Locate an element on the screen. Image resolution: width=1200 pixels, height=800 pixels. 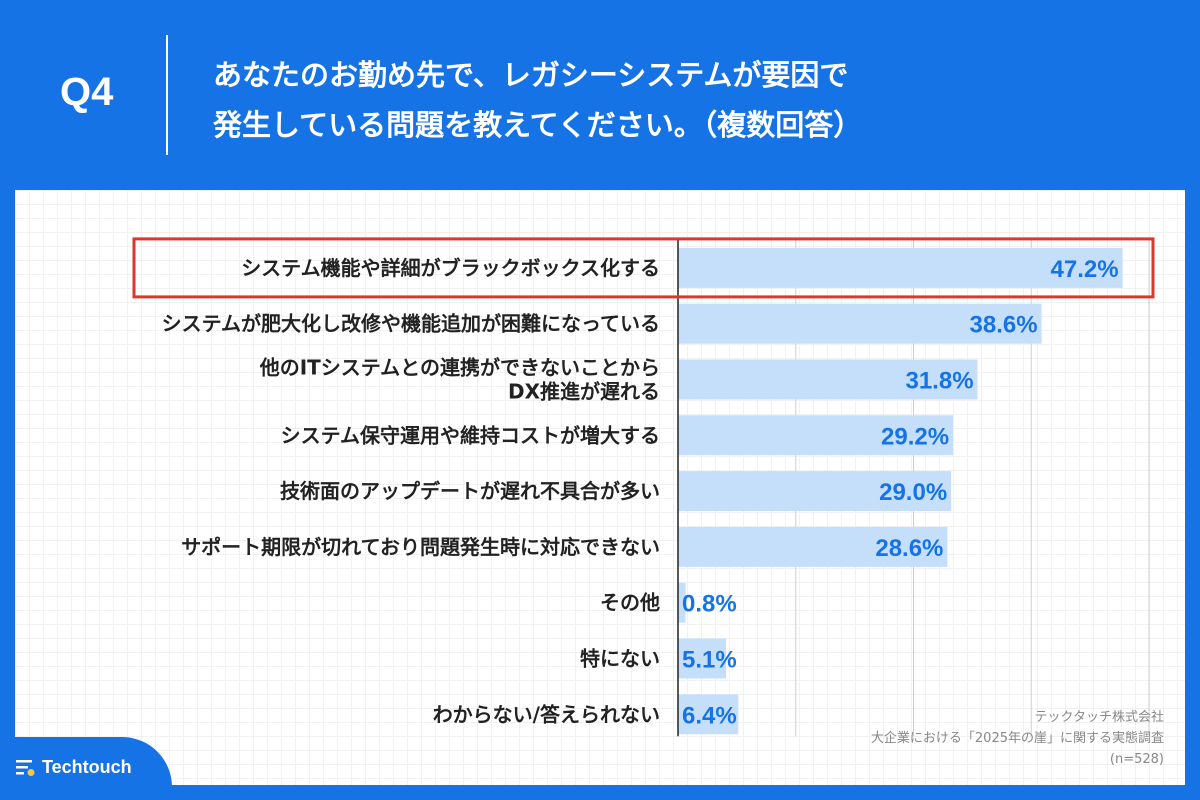
highlight-box is located at coordinates (643, 268).